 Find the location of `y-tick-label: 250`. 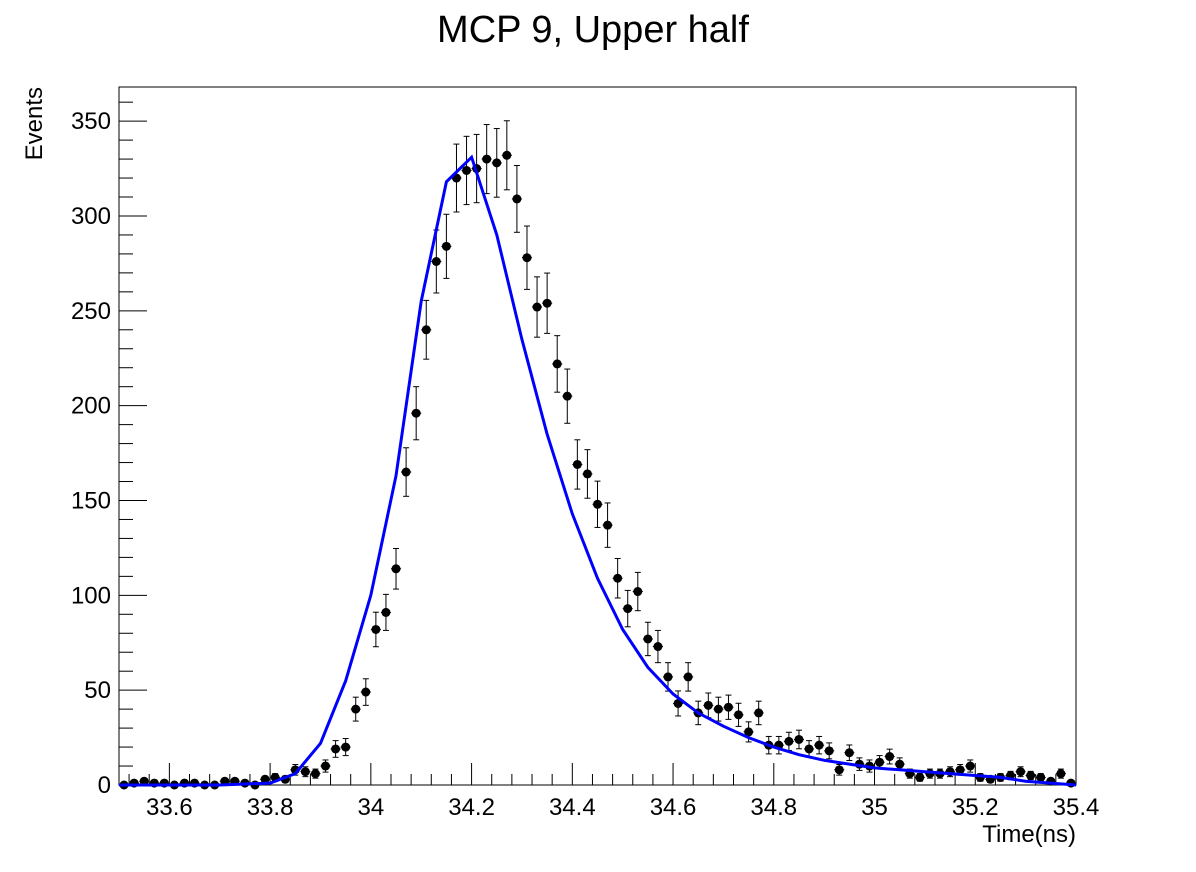

y-tick-label: 250 is located at coordinates (91, 311).